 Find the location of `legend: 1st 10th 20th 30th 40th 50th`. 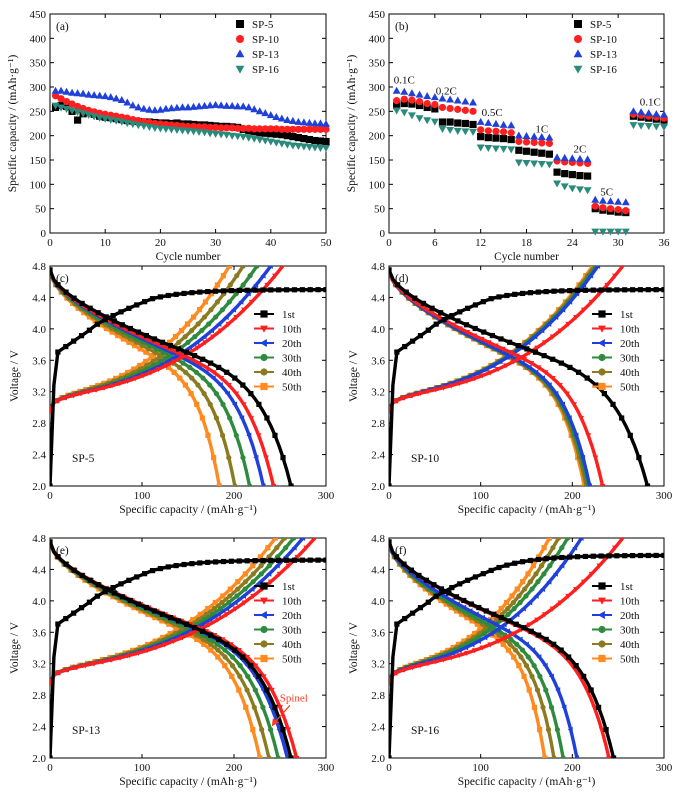

legend: 1st 10th 20th 30th 40th 50th is located at coordinates (278, 351).